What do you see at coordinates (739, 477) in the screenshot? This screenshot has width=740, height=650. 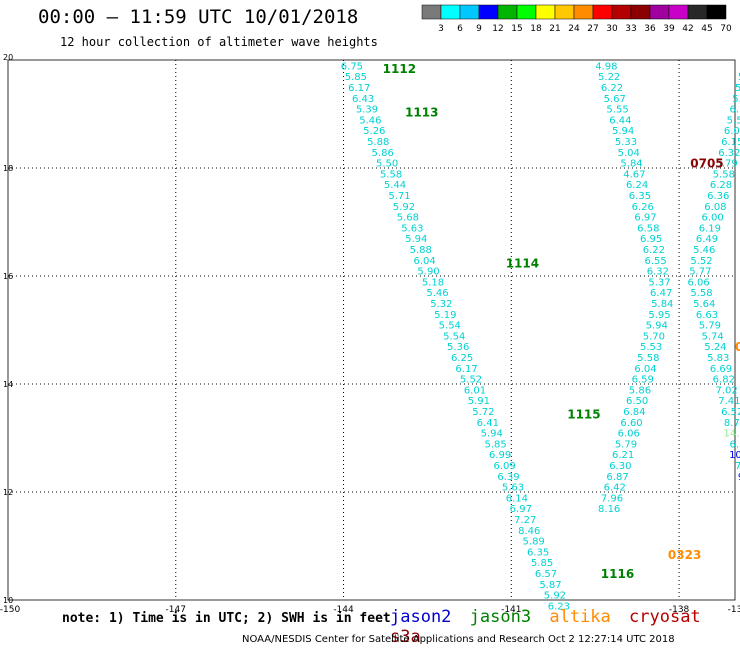 I see `wave-height-value: 9.38` at bounding box center [739, 477].